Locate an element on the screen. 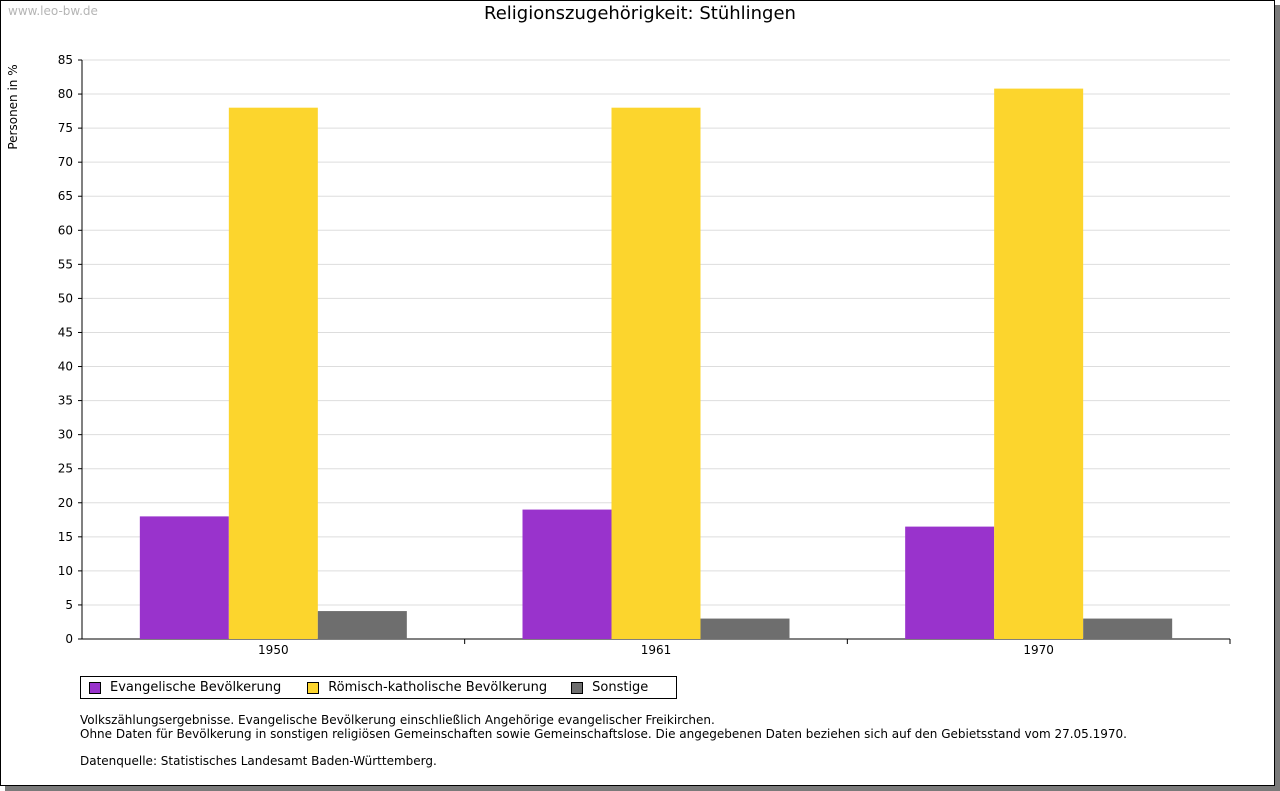  x-tick-label: 1961 is located at coordinates (656, 650).